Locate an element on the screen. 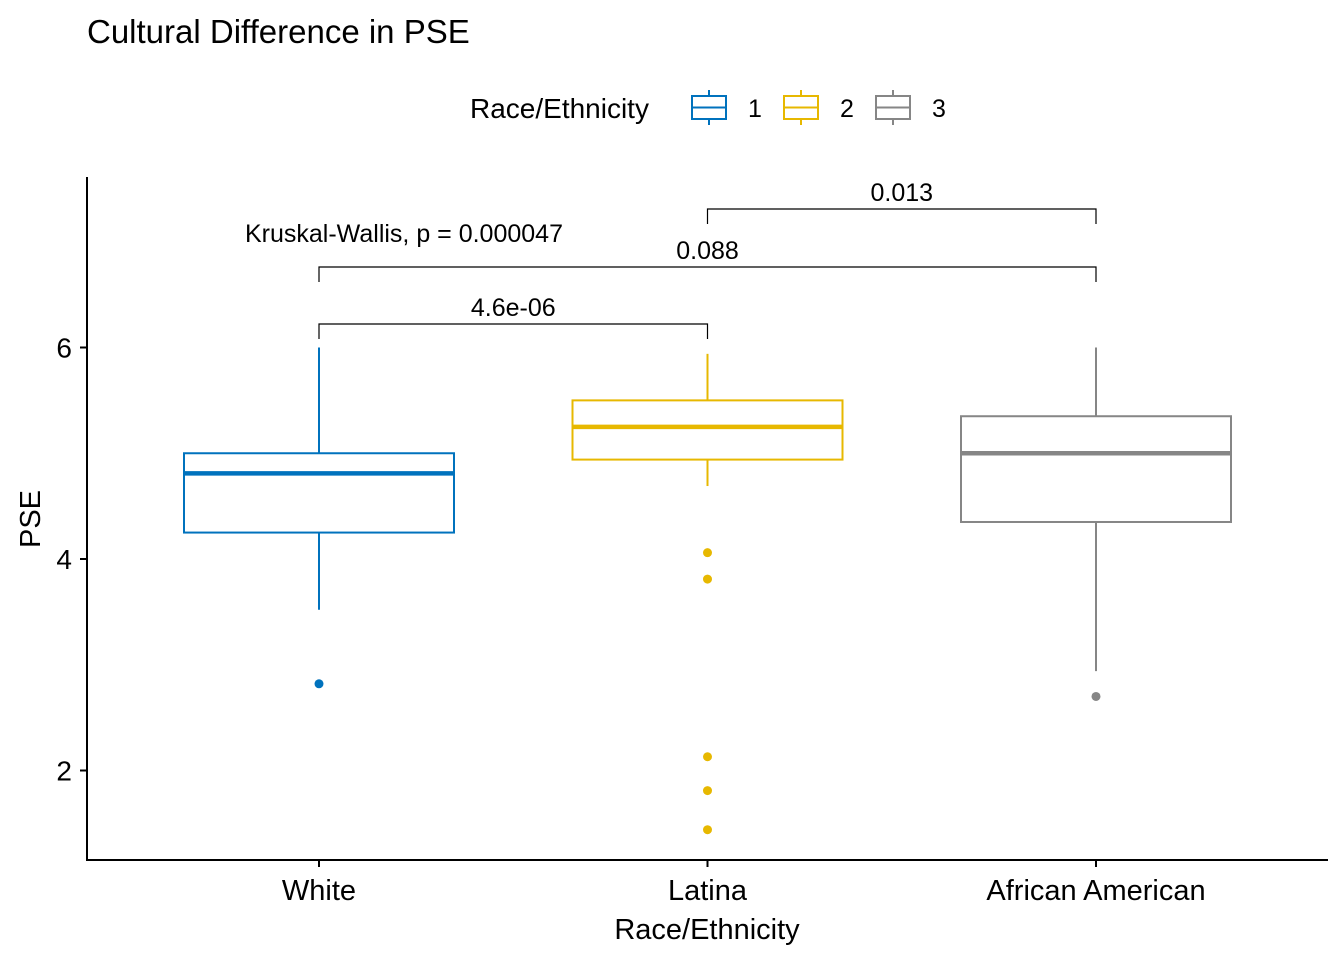  legend: Race/Ethnicity 1 2 3 is located at coordinates (708, 107).